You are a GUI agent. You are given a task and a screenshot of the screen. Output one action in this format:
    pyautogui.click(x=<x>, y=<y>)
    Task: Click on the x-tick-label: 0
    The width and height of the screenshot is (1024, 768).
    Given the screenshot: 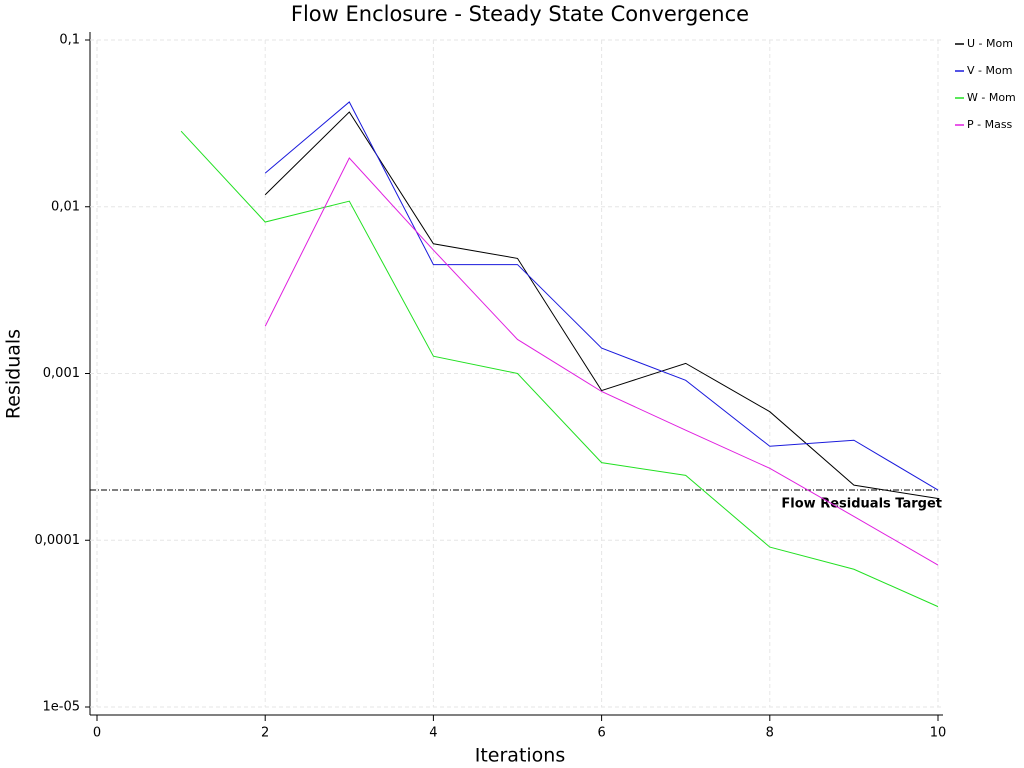 What is the action you would take?
    pyautogui.click(x=97, y=733)
    